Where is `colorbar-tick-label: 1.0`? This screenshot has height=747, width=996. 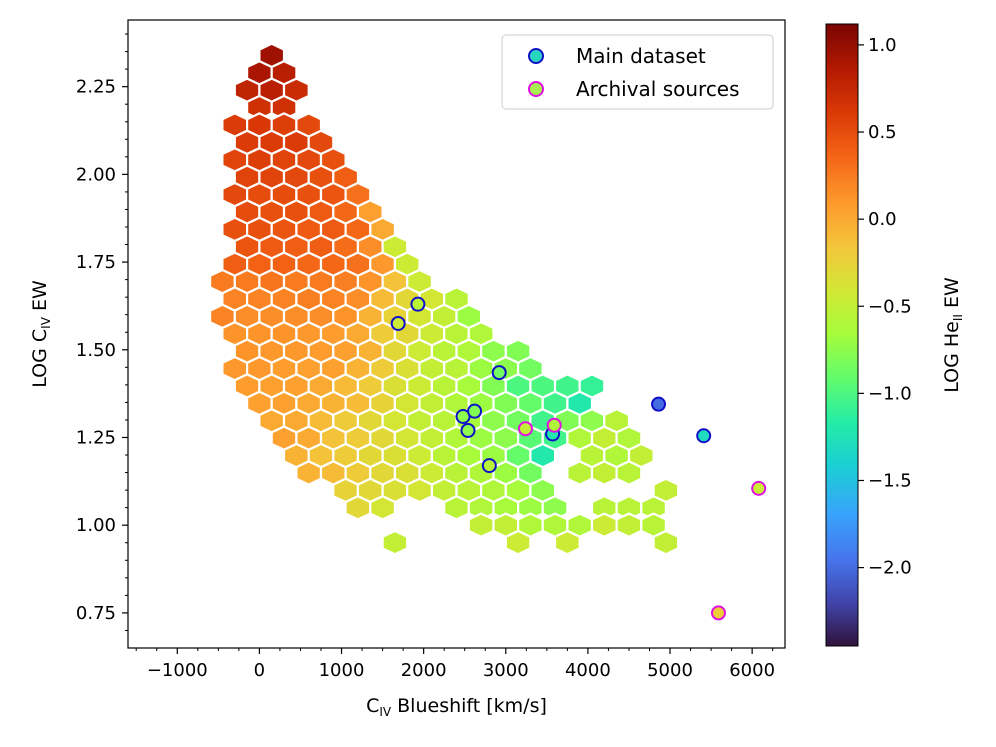
colorbar-tick-label: 1.0 is located at coordinates (882, 45).